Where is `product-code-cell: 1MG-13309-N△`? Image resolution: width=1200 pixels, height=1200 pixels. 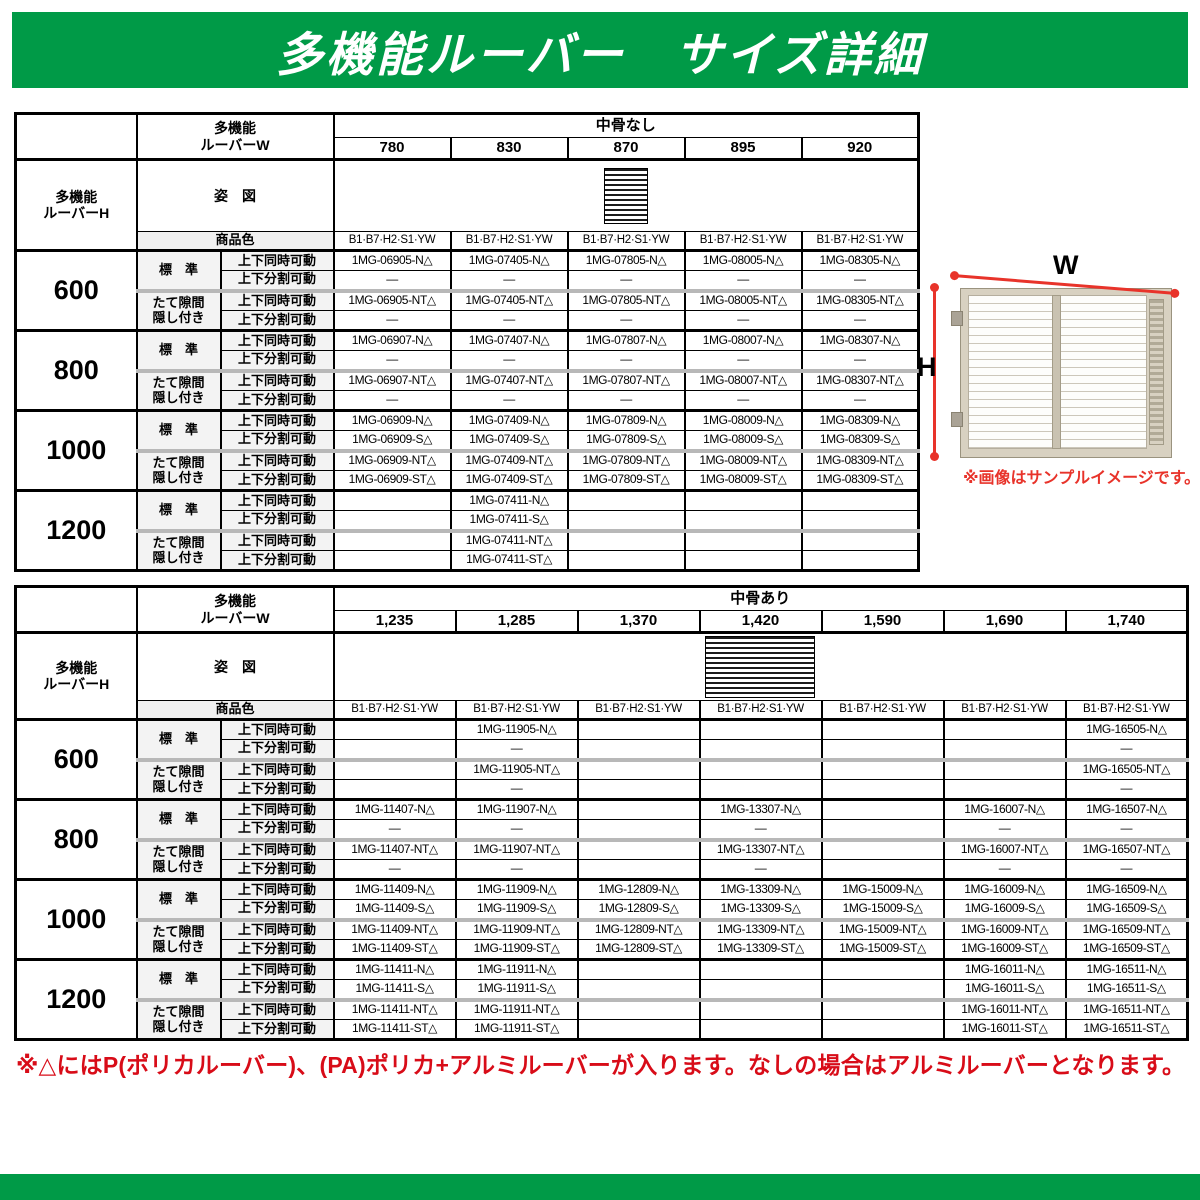
product-code-cell: 1MG-13309-N△ is located at coordinates (760, 889).